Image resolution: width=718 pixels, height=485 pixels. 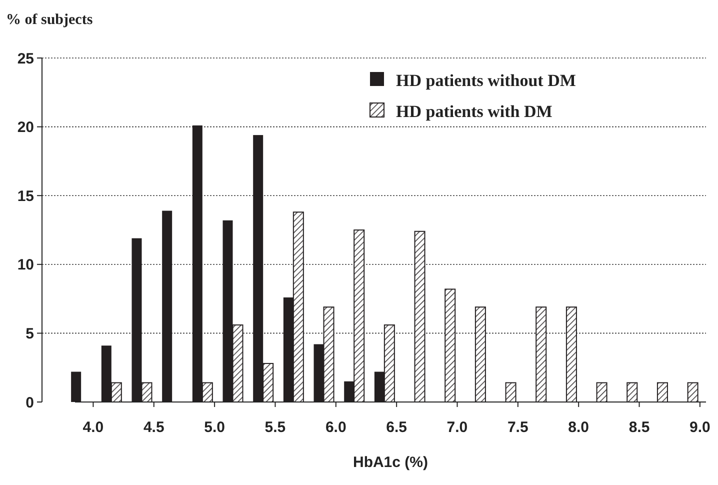 What do you see at coordinates (93, 427) in the screenshot?
I see `x-tick-label: 4.0` at bounding box center [93, 427].